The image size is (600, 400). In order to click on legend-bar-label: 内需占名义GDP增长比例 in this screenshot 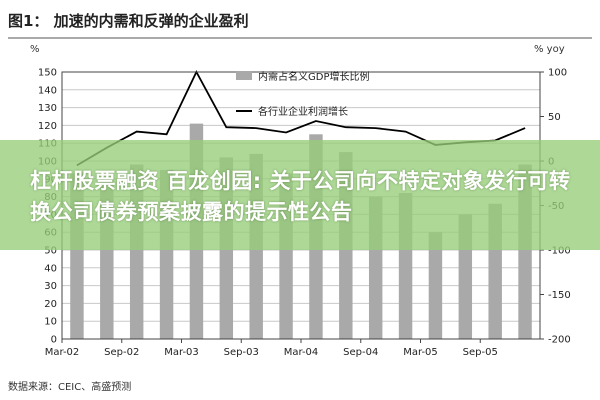, I will do `click(313, 76)`.